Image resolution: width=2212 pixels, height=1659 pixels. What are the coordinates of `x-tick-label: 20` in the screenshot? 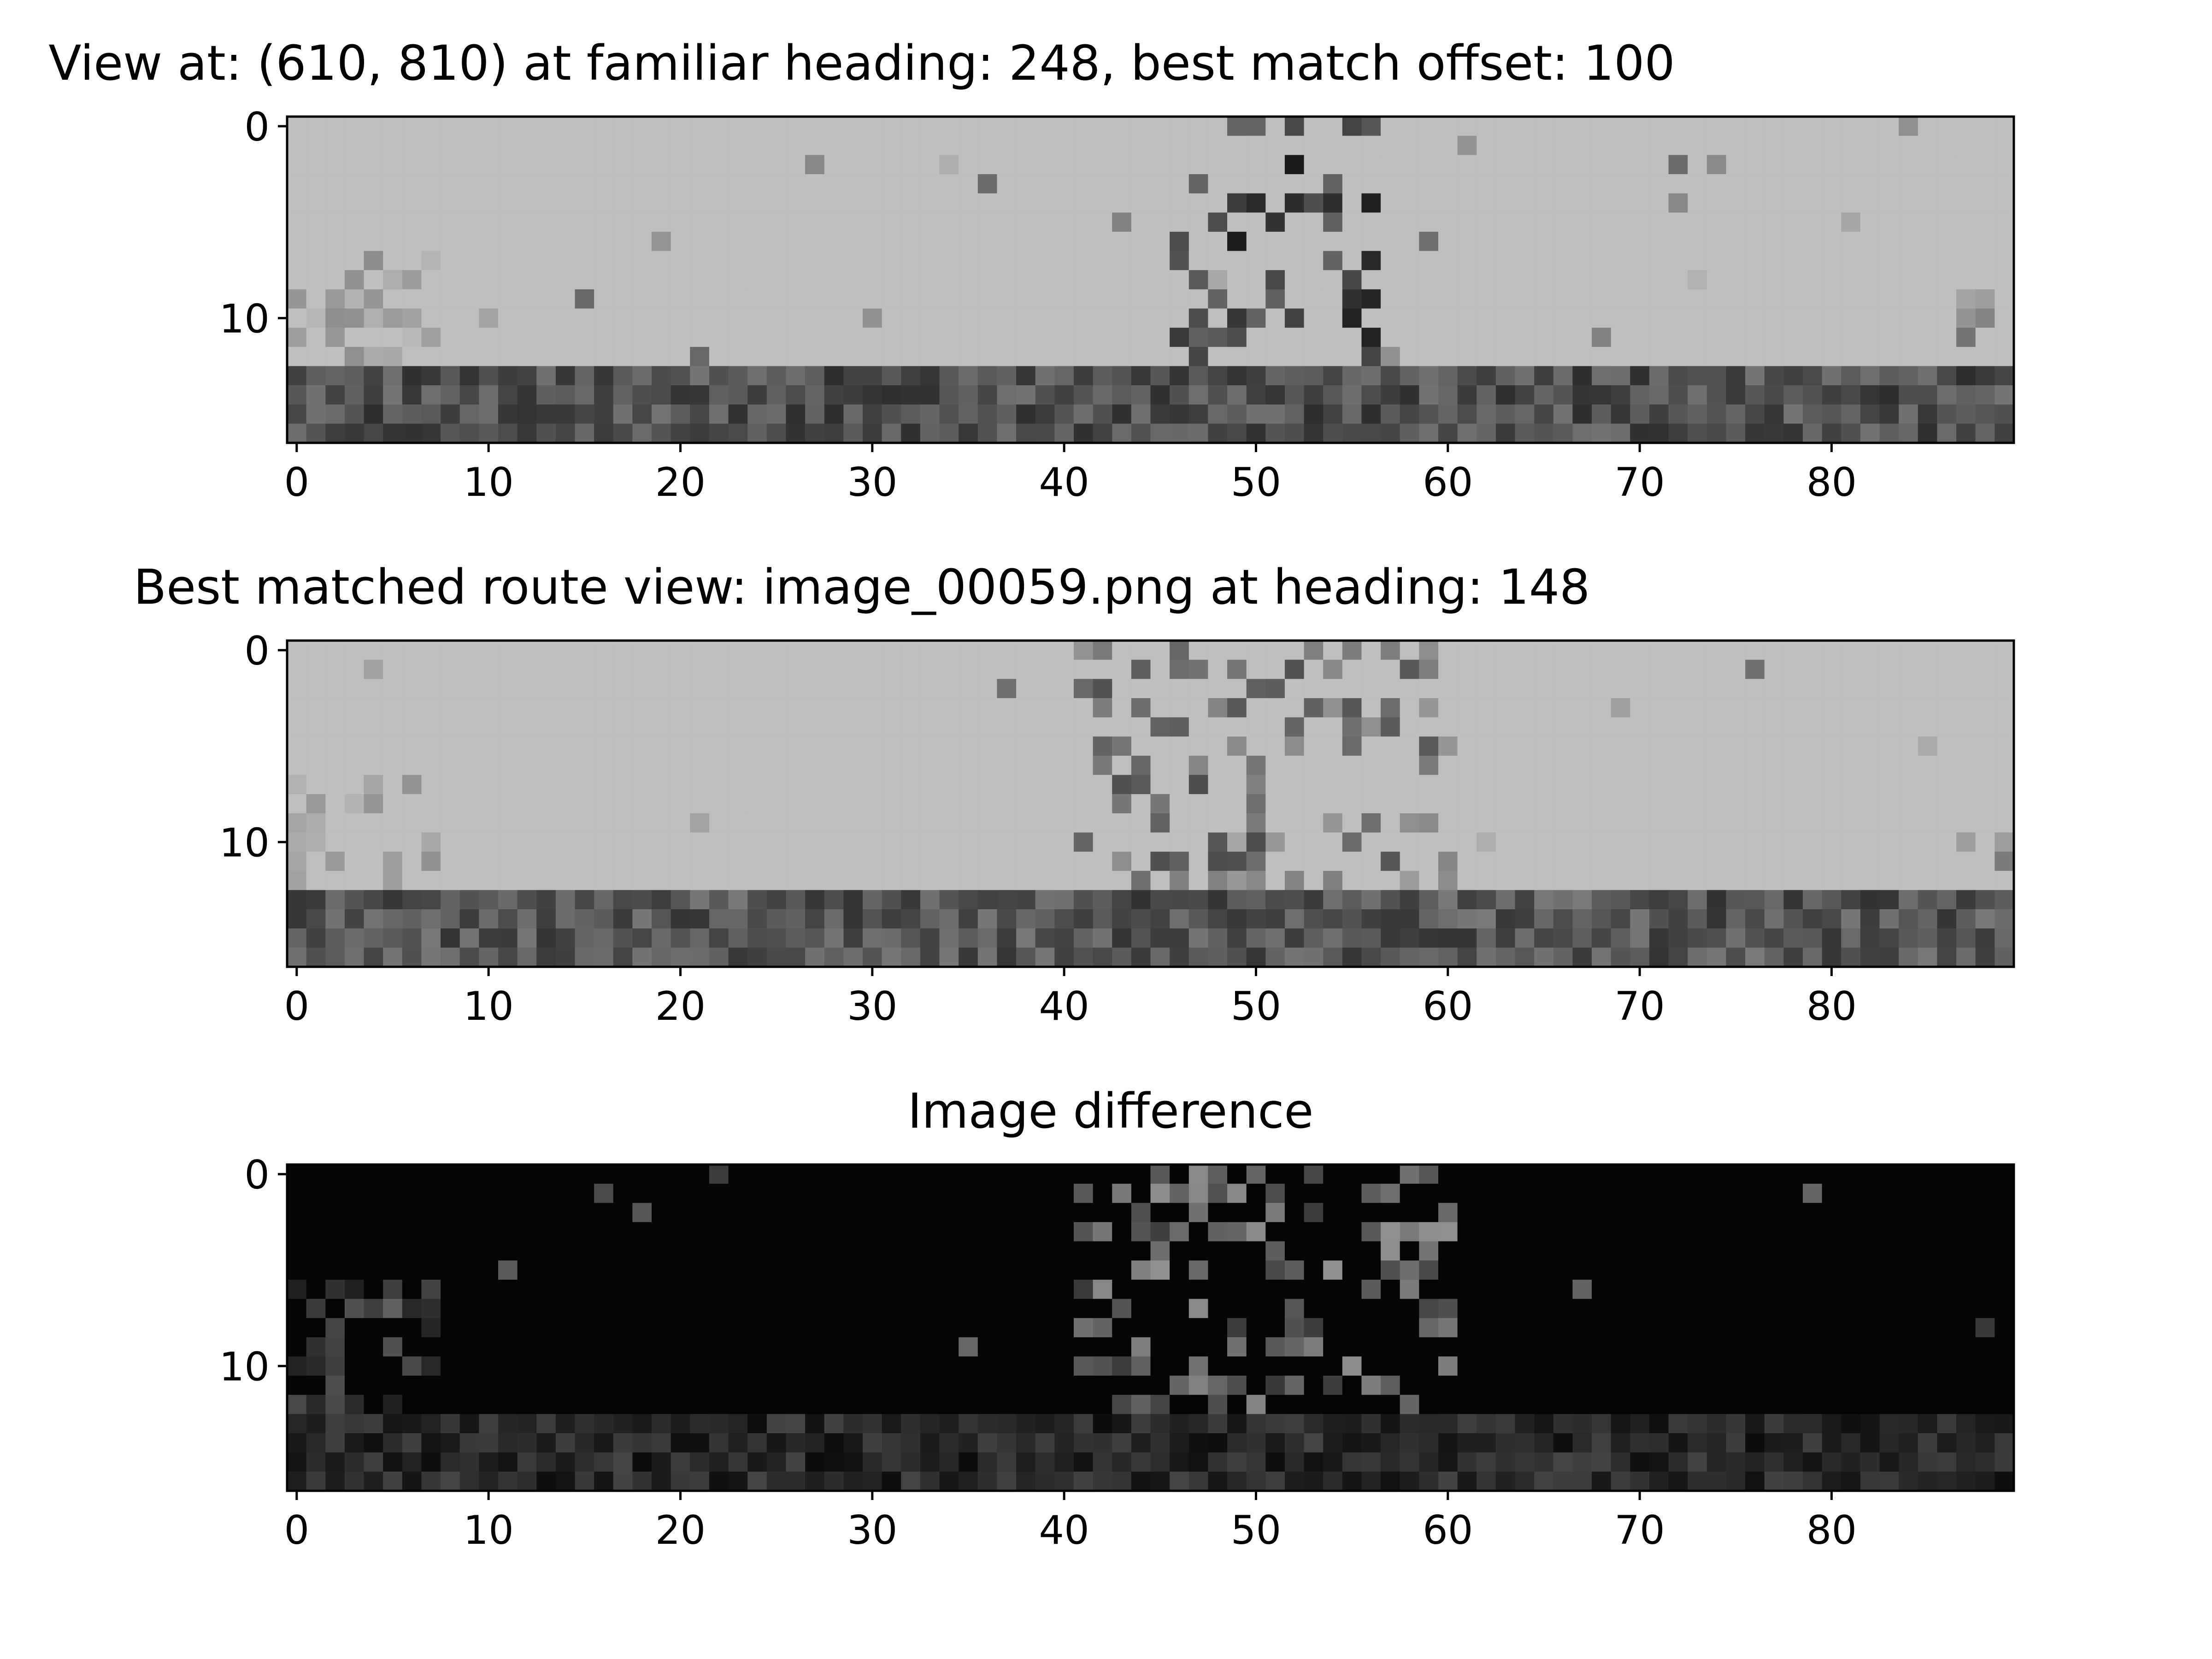 It's located at (680, 482).